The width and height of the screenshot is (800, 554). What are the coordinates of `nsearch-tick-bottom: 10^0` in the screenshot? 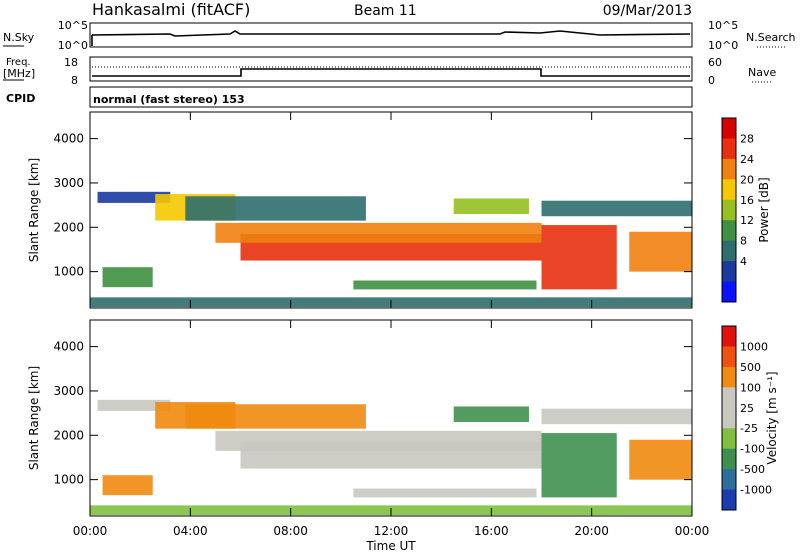 It's located at (723, 45).